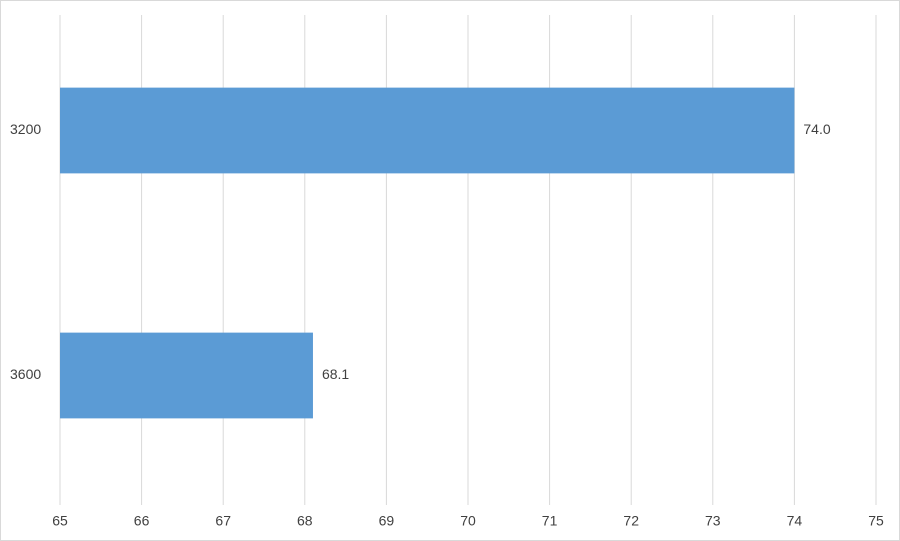 This screenshot has width=900, height=541. I want to click on x-tick-label: 67, so click(223, 521).